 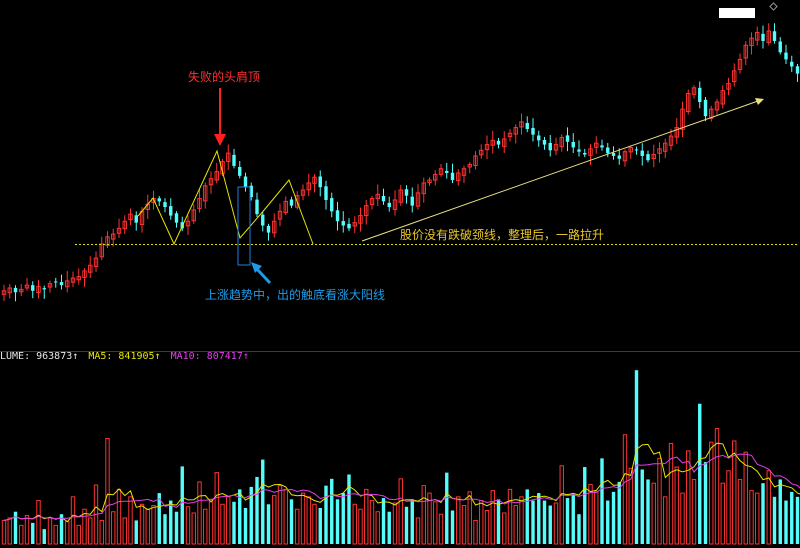 I want to click on bottom-touch-box, so click(x=244, y=226).